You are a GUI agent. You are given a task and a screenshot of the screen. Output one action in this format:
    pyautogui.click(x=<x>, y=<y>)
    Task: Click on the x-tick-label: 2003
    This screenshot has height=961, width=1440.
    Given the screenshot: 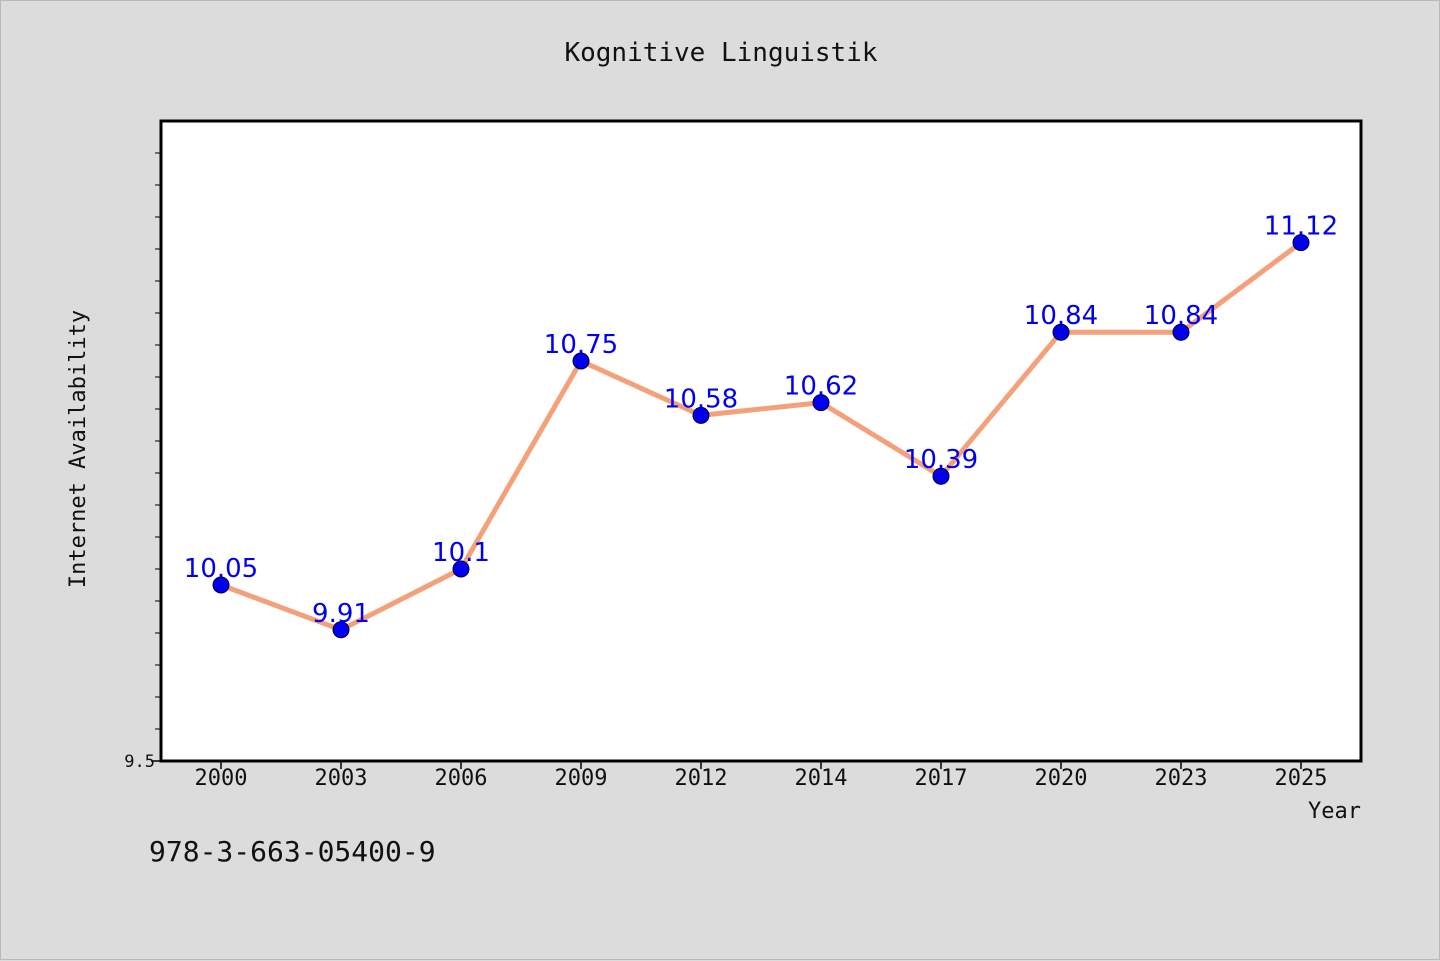 What is the action you would take?
    pyautogui.click(x=341, y=778)
    